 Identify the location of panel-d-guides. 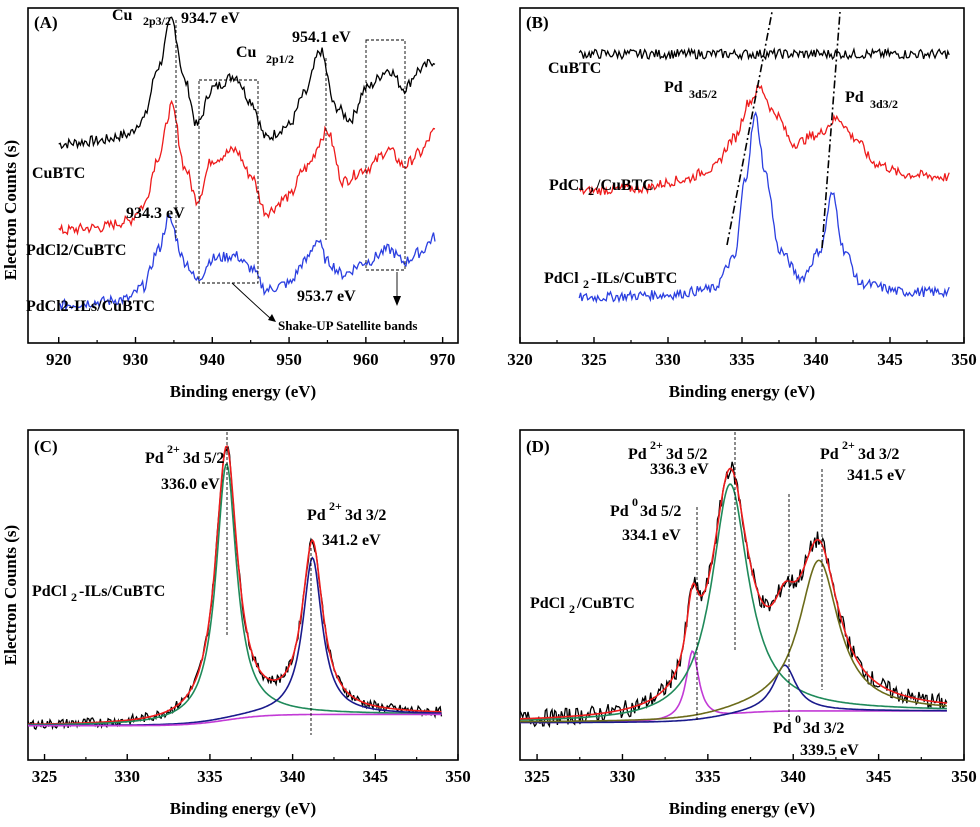
(759, 576).